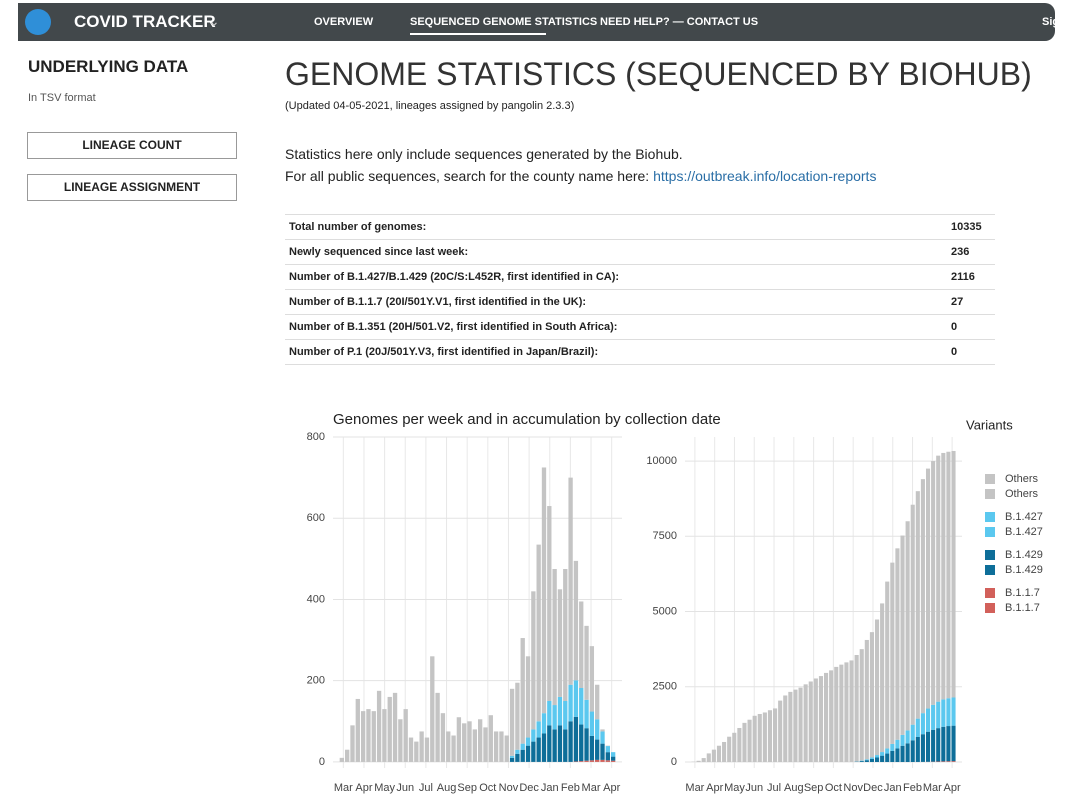  Describe the element at coordinates (1048, 22) in the screenshot. I see `sign-in: Sig` at that location.